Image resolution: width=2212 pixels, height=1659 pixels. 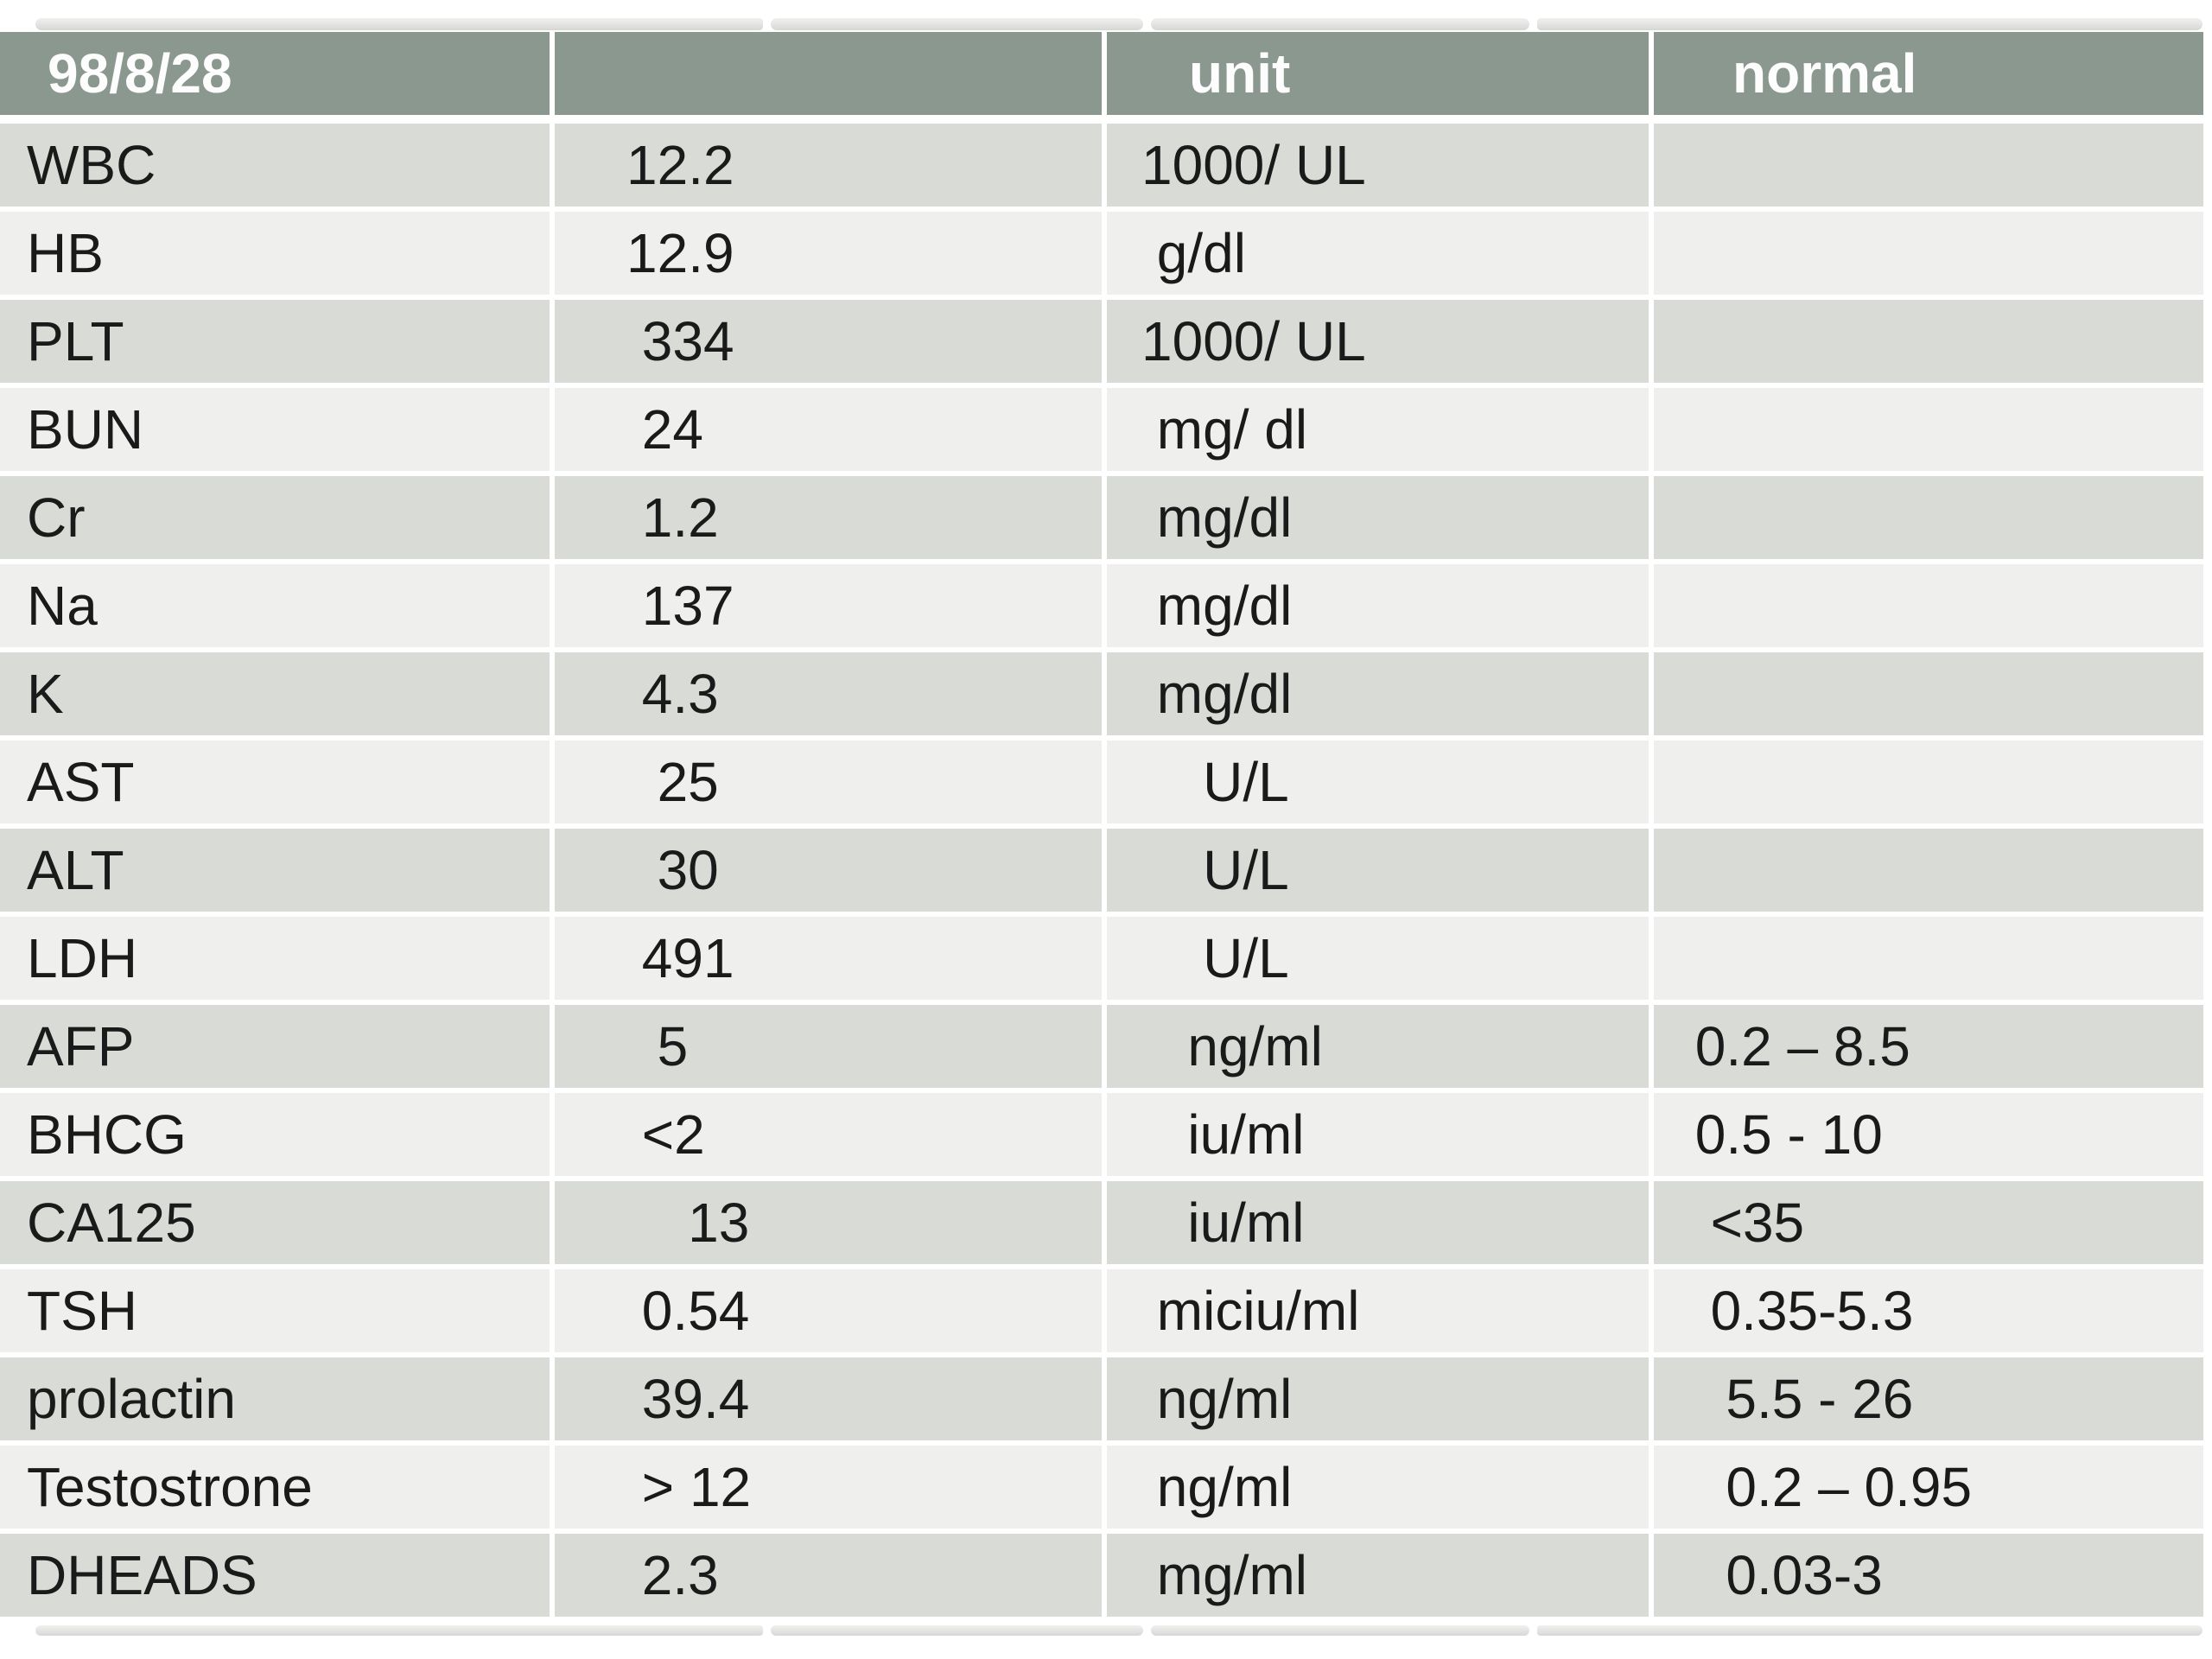 I want to click on cell-normal: 0.5 - 10, so click(x=1928, y=1134).